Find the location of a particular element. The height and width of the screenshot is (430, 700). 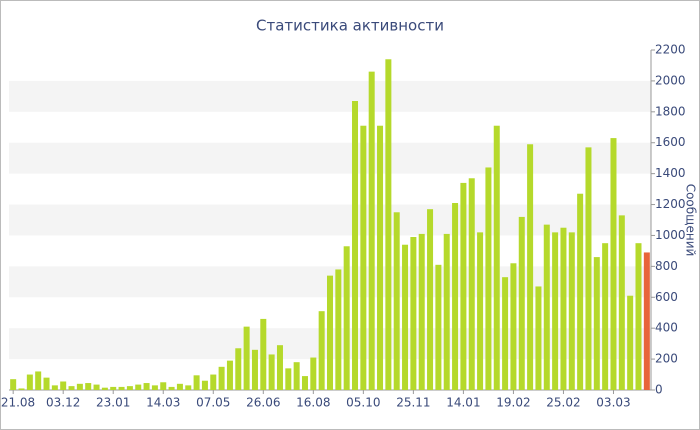

y-tick-label: 2200 is located at coordinates (670, 50).